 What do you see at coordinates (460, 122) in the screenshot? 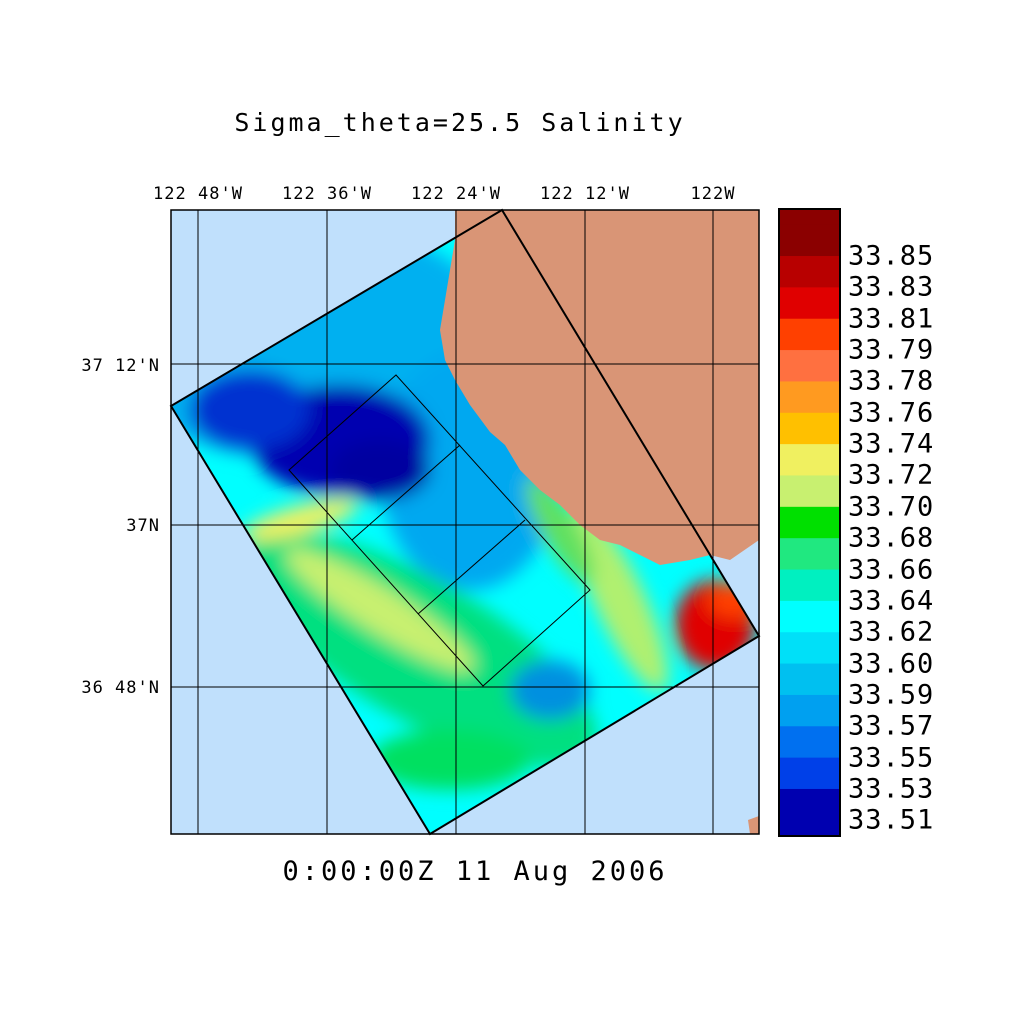
I see `map-title: Sigma_theta=25.5 Salinity` at bounding box center [460, 122].